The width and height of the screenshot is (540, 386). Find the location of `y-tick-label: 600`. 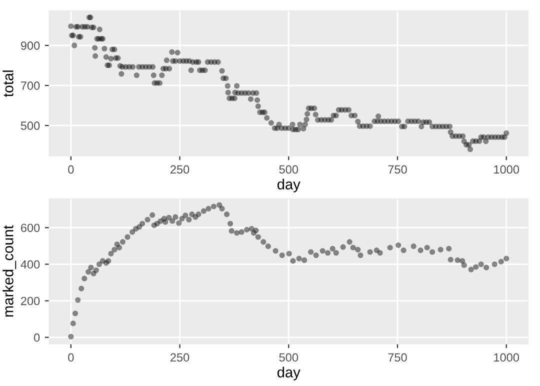

y-tick-label: 600 is located at coordinates (30, 228).